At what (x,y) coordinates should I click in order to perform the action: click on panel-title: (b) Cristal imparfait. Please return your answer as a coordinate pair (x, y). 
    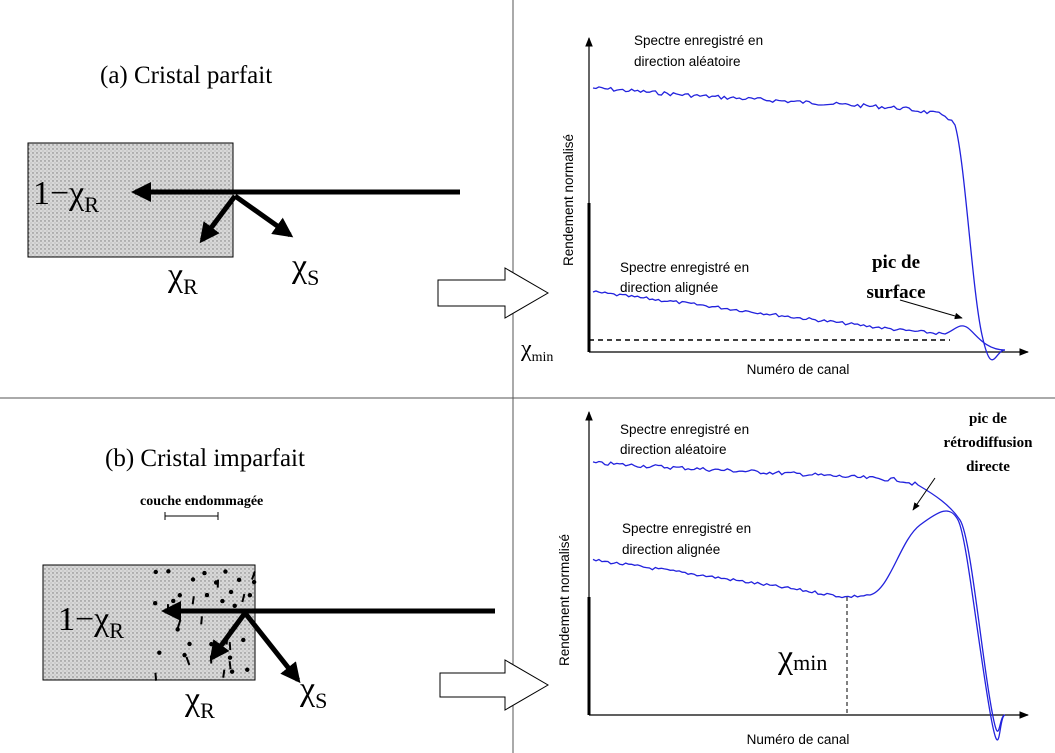
    Looking at the image, I should click on (205, 458).